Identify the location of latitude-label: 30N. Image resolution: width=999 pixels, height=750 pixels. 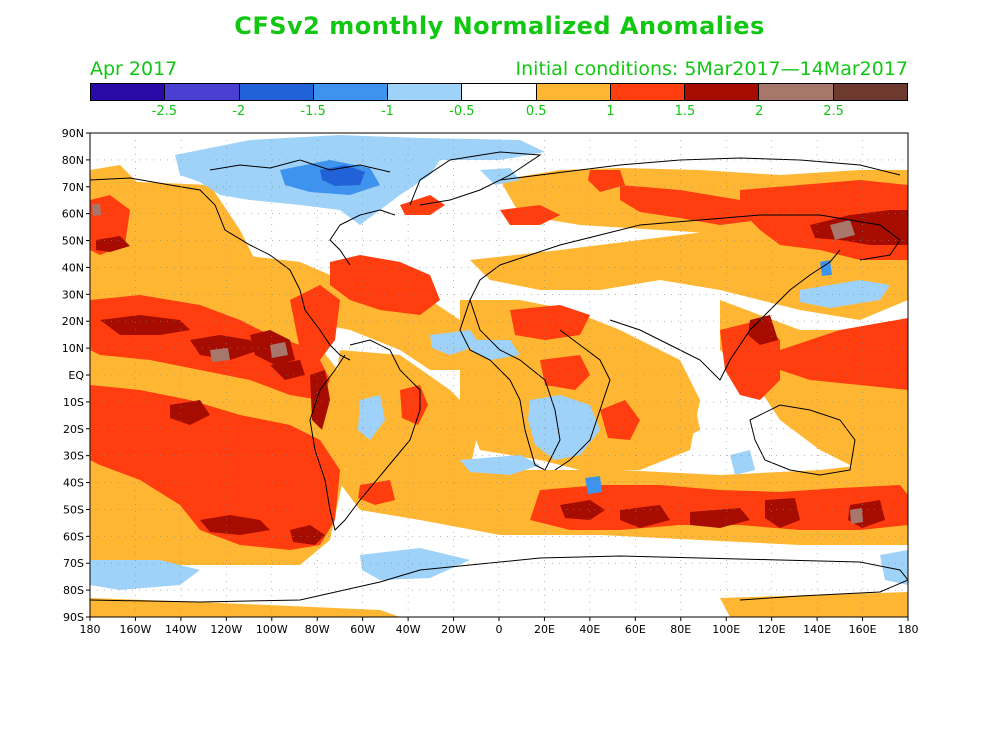
(73, 294).